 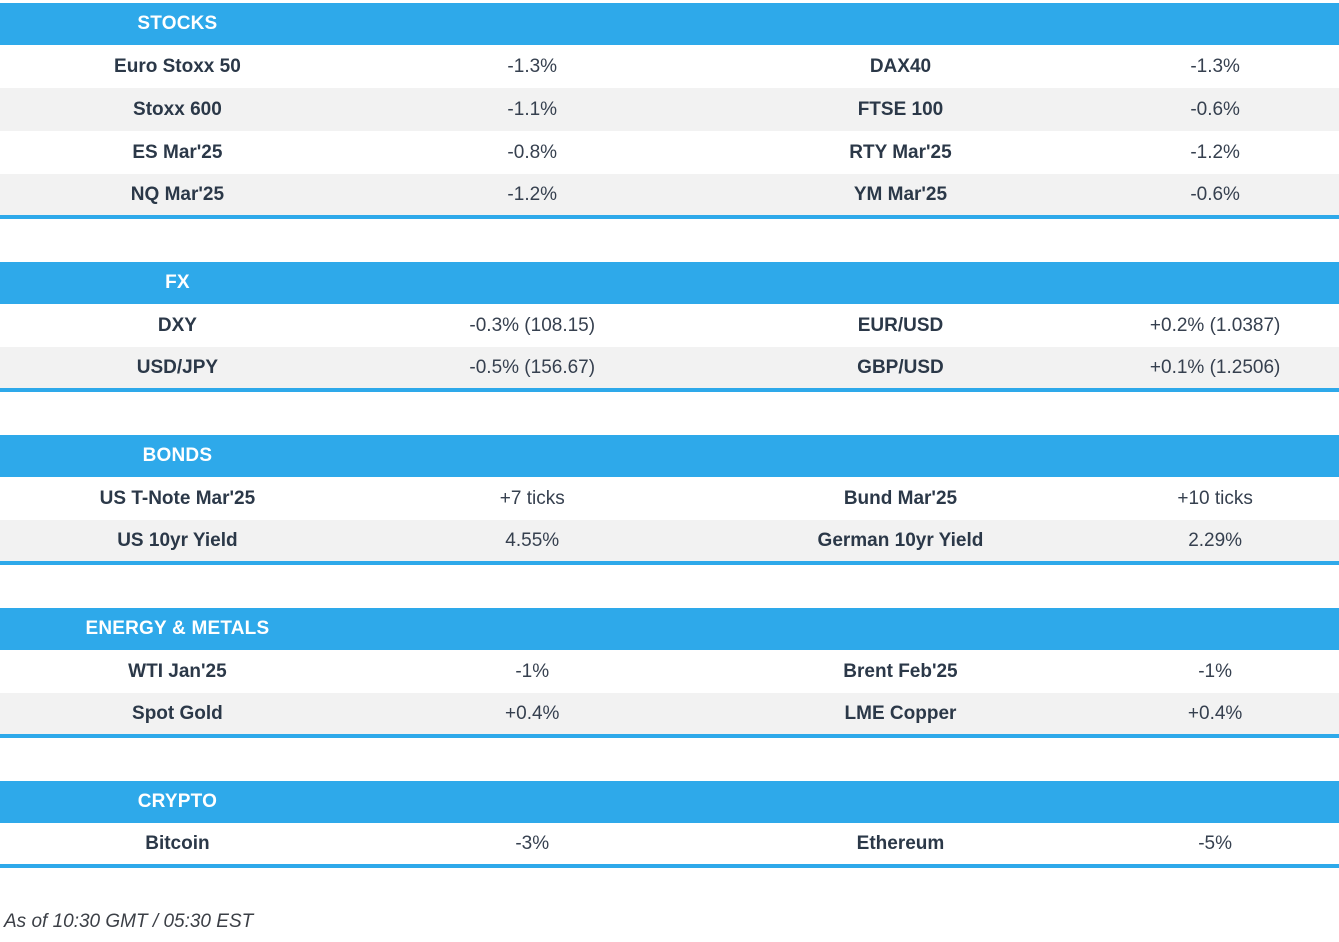 What do you see at coordinates (669, 629) in the screenshot?
I see `energy-metals-header-bar: ENERGY & METALS` at bounding box center [669, 629].